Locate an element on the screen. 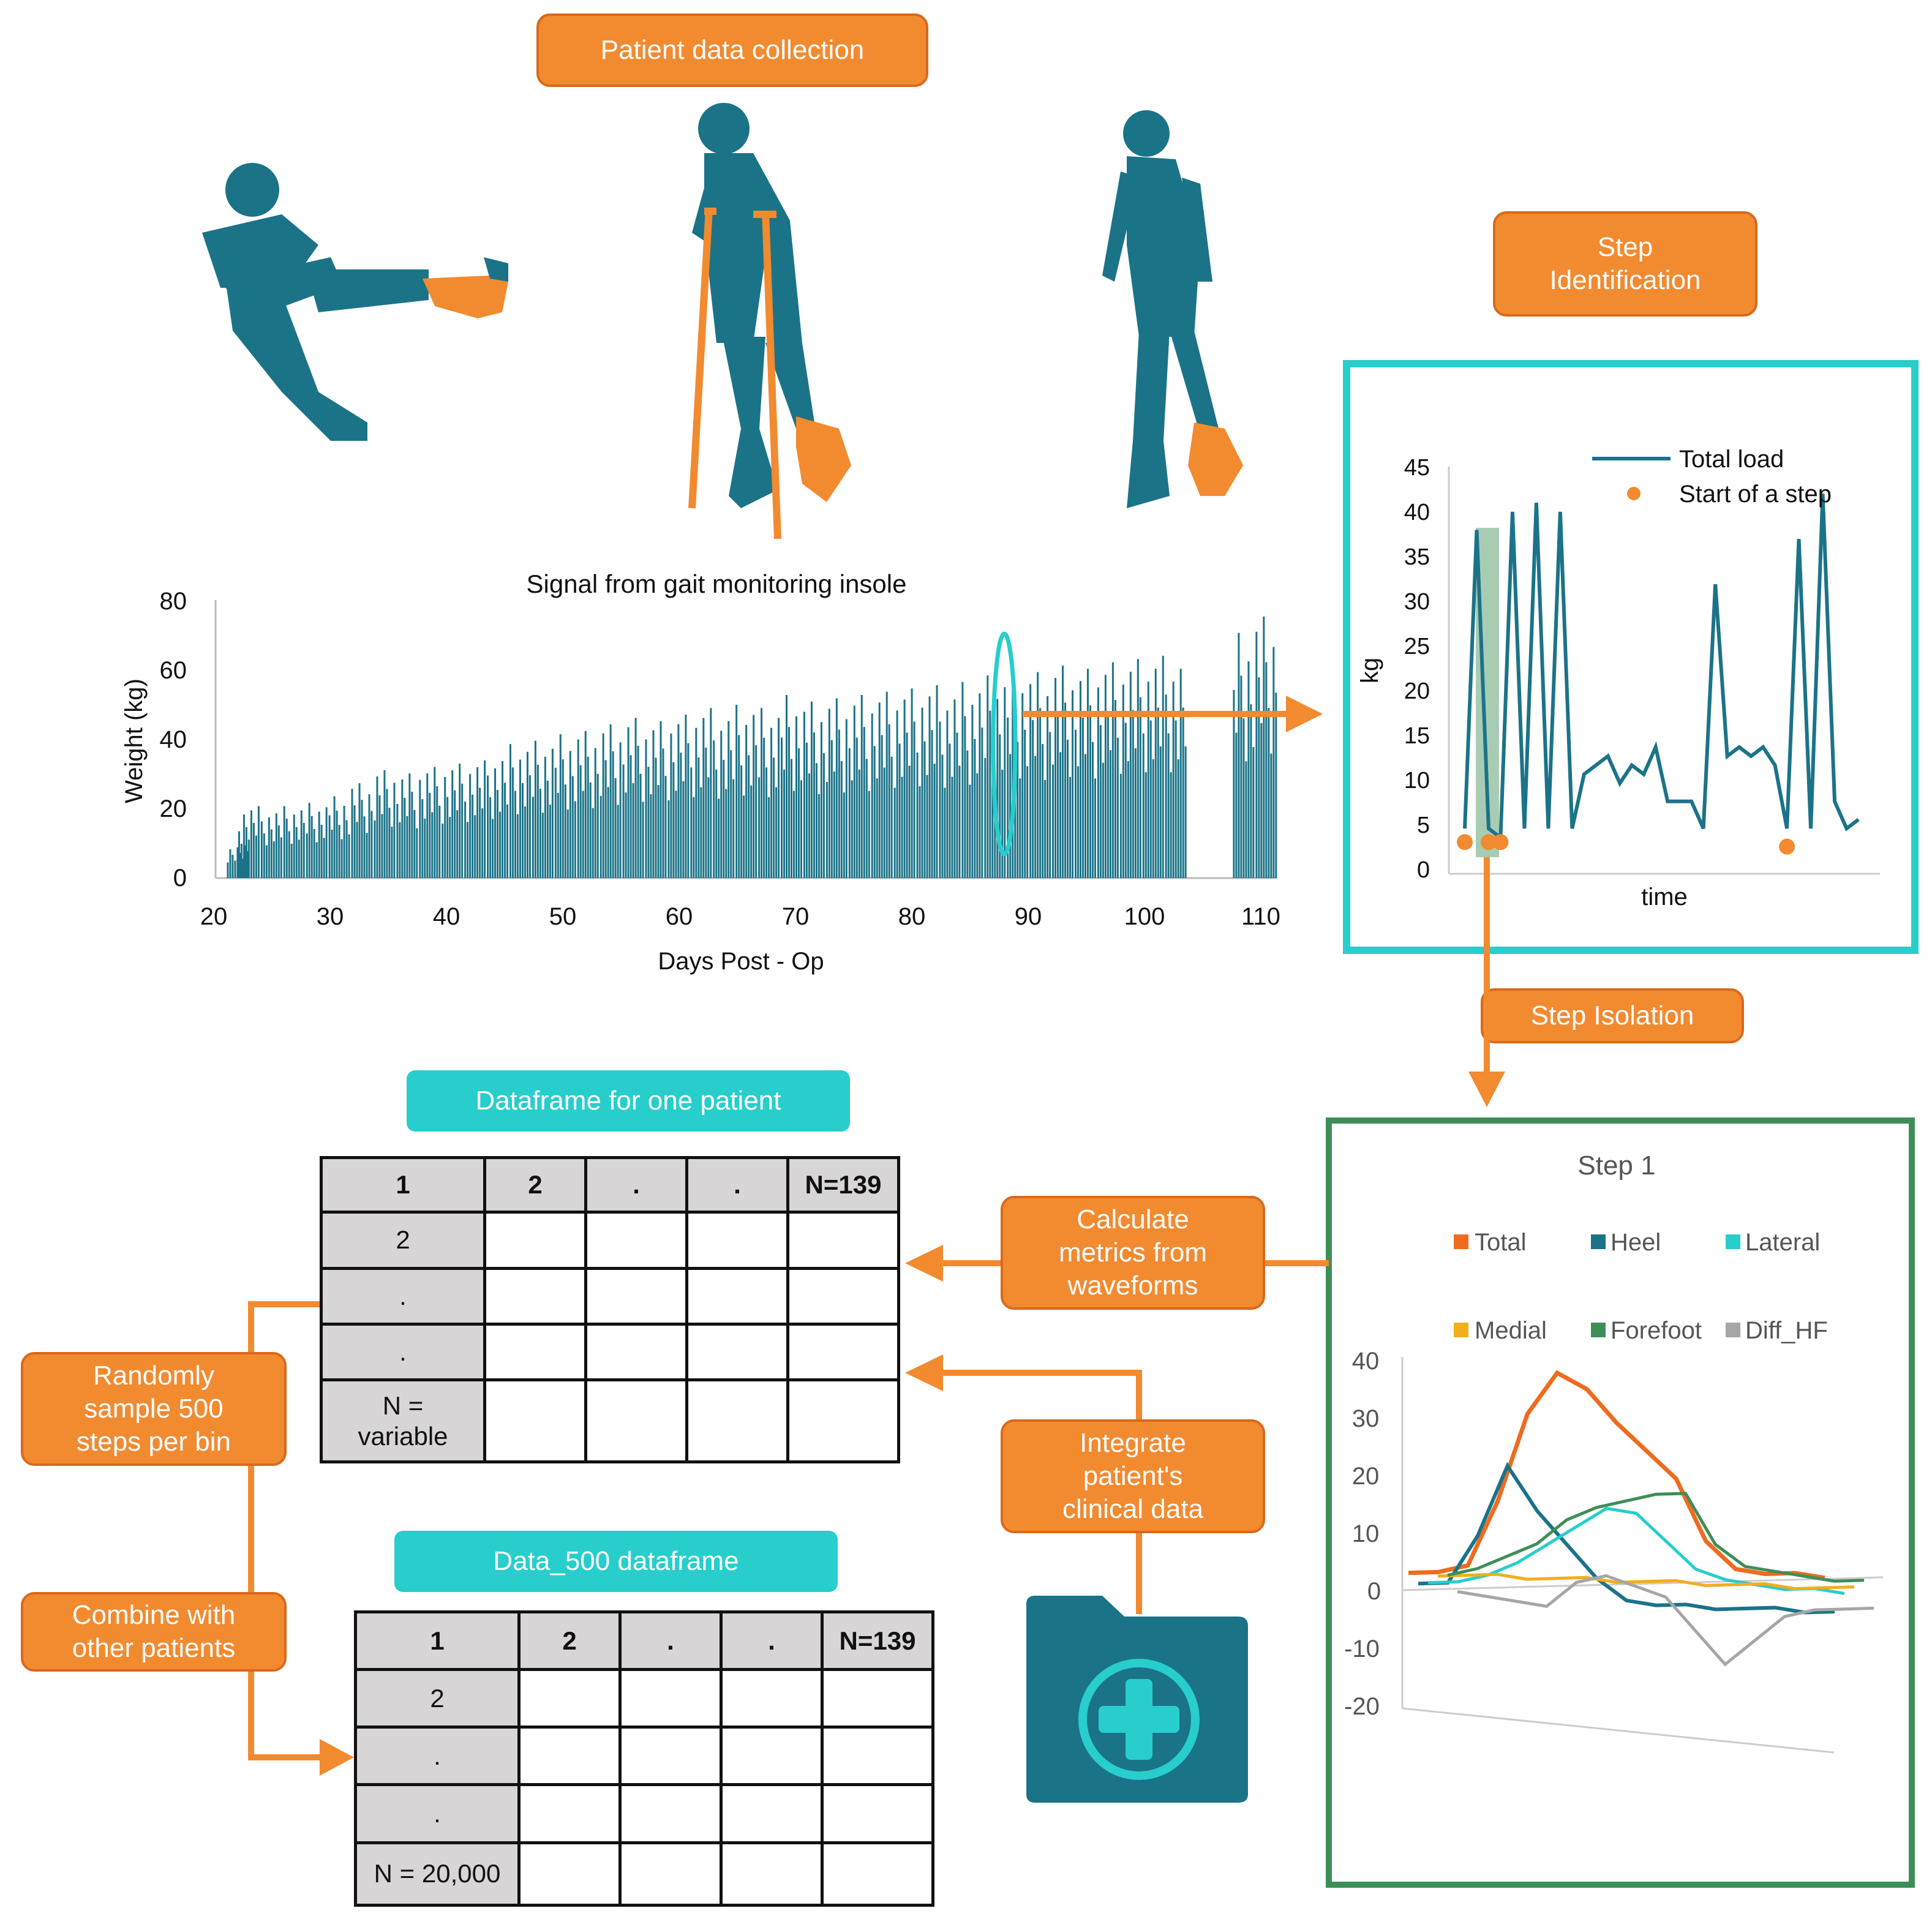 The height and width of the screenshot is (1919, 1932). step-start-dot is located at coordinates (1500, 842).